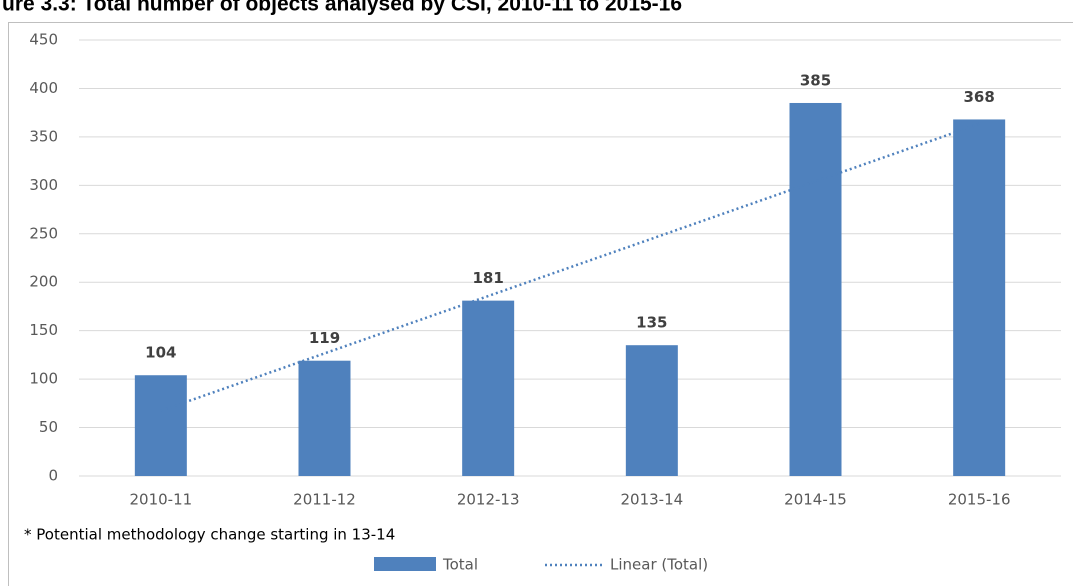  What do you see at coordinates (659, 565) in the screenshot?
I see `legend-label: Linear (Total)` at bounding box center [659, 565].